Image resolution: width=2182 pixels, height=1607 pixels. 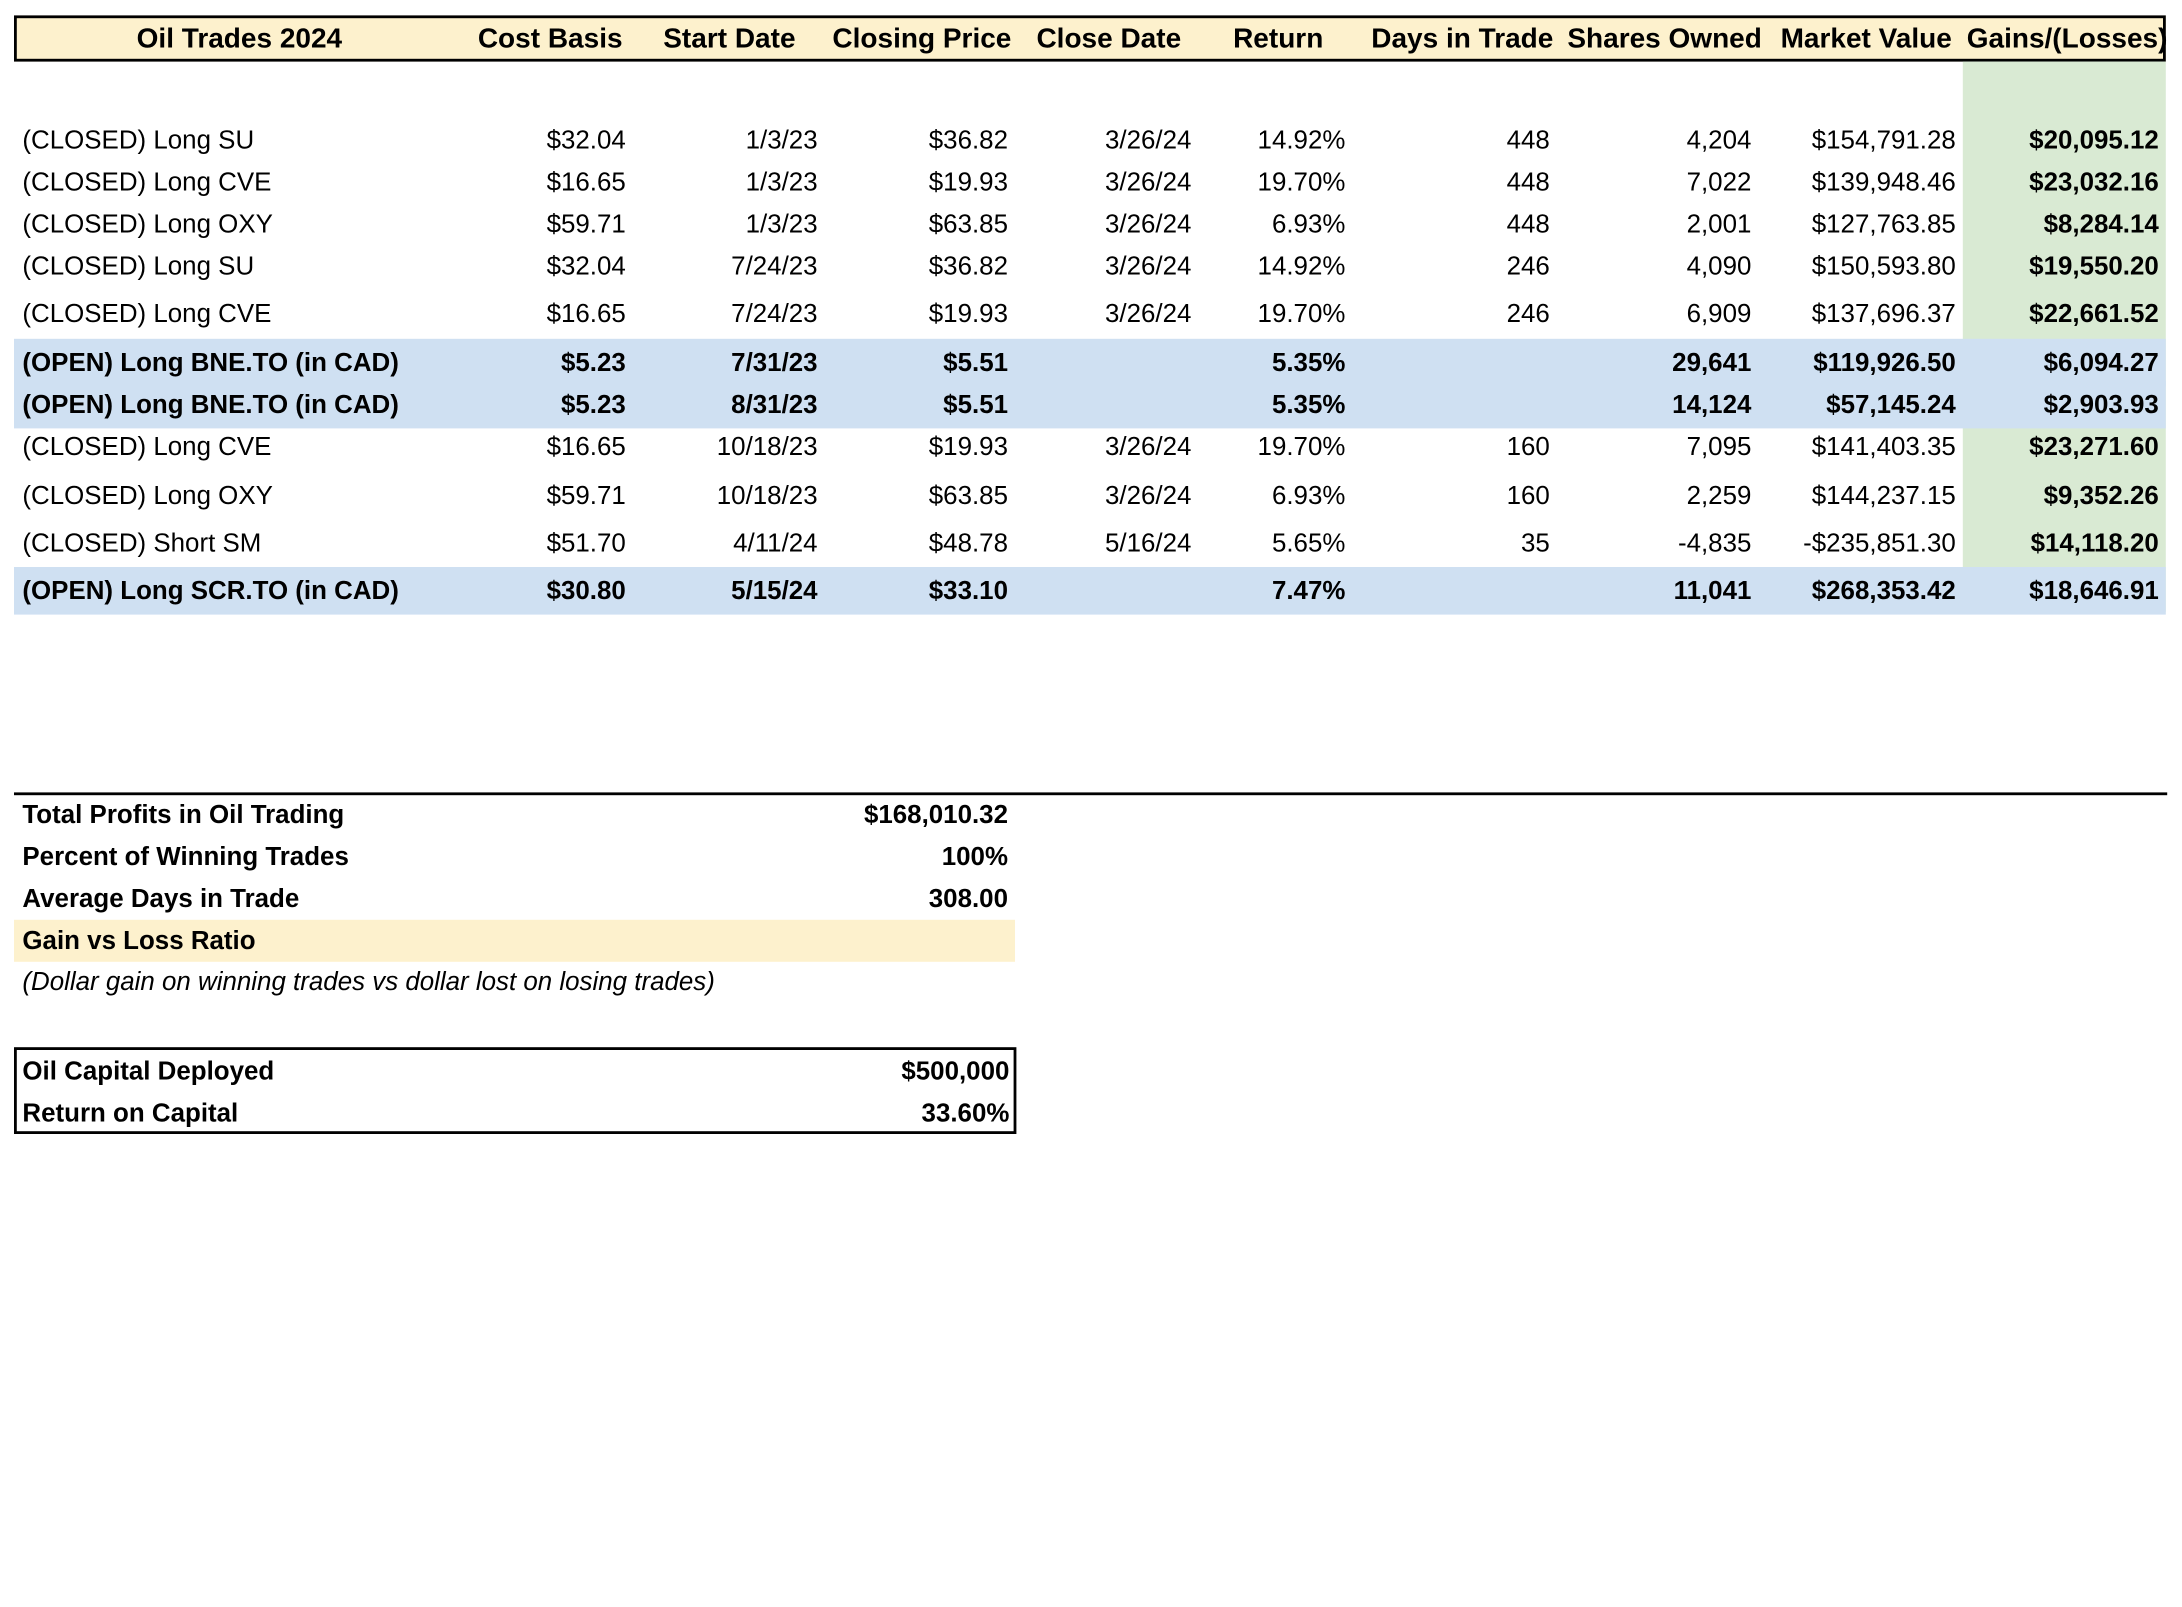 I want to click on cell-name: (OPEN) Long SCR.TO (in CAD), so click(x=210, y=590).